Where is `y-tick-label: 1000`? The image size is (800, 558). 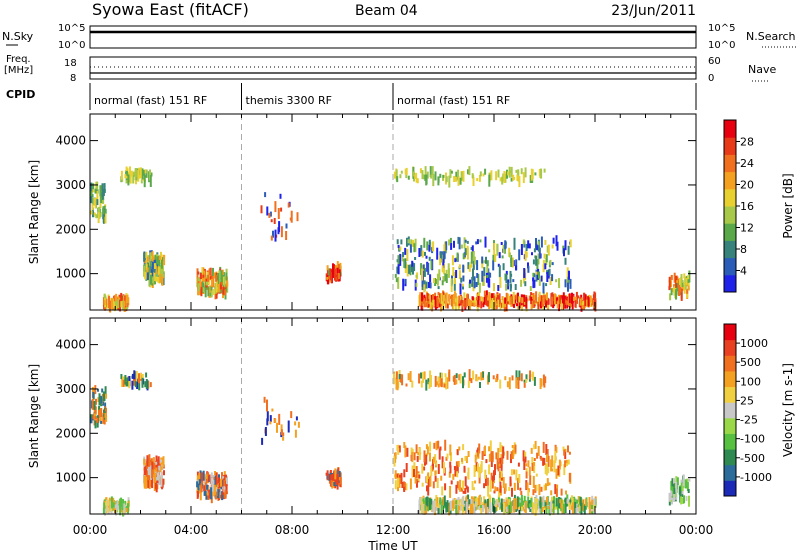
y-tick-label: 1000 is located at coordinates (70, 274).